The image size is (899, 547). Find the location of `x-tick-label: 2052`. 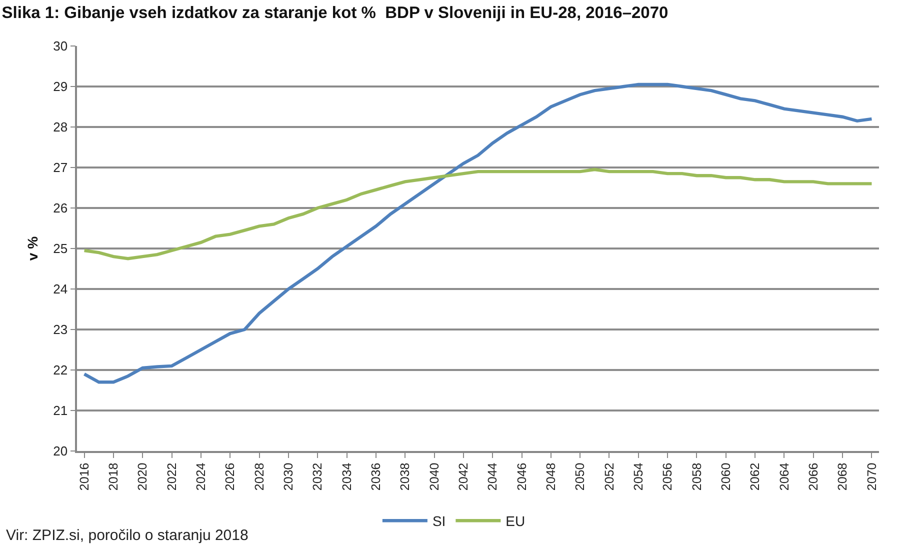

x-tick-label: 2052 is located at coordinates (609, 476).